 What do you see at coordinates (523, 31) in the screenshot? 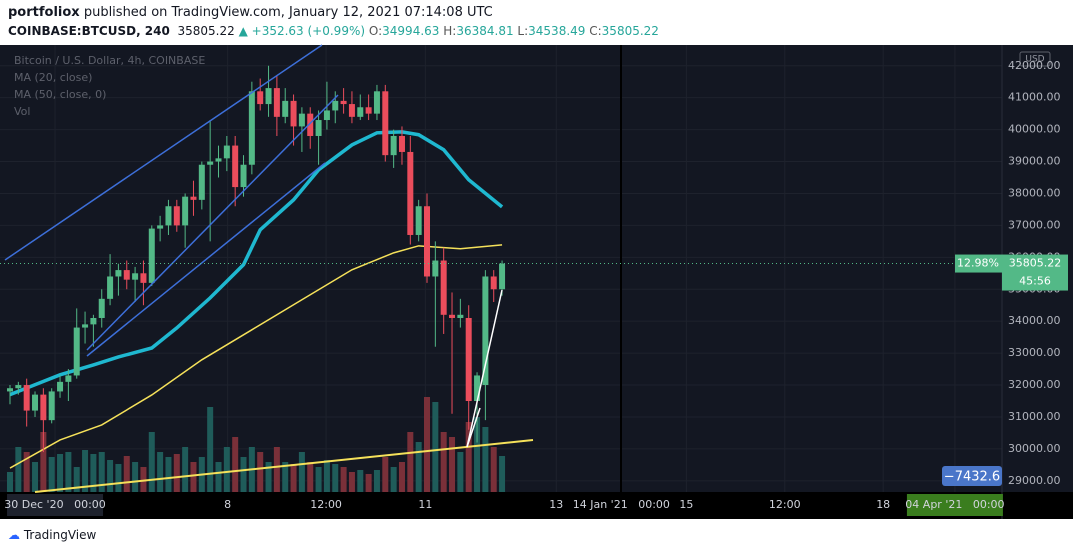
I see `quote-label: L:` at bounding box center [523, 31].